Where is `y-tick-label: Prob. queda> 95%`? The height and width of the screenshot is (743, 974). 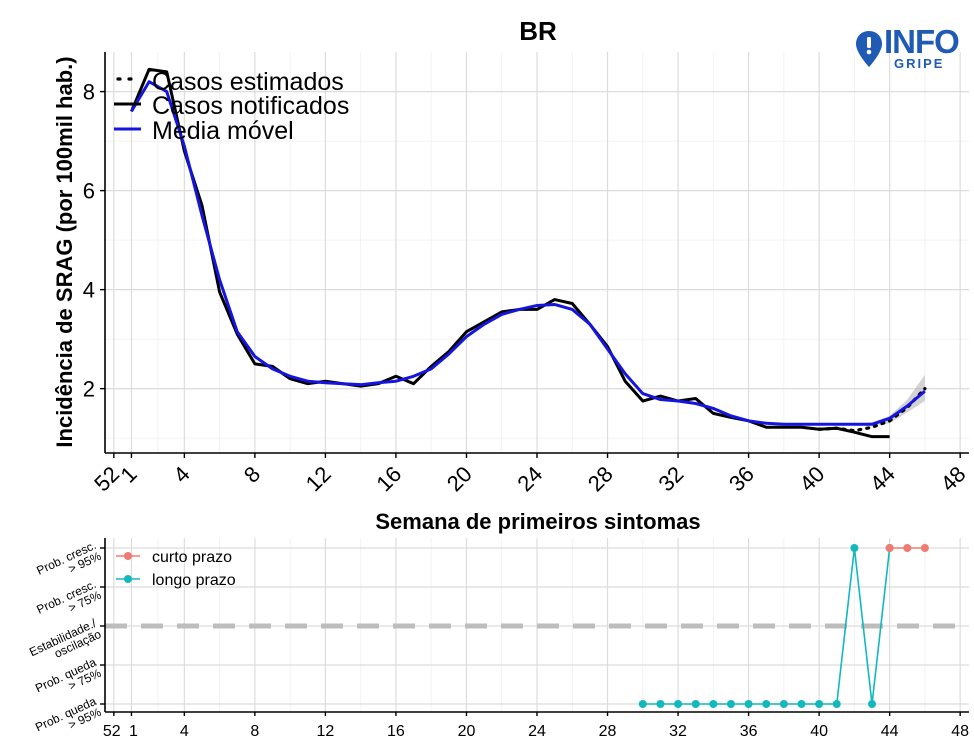
y-tick-label: Prob. queda> 95% is located at coordinates (68, 718).